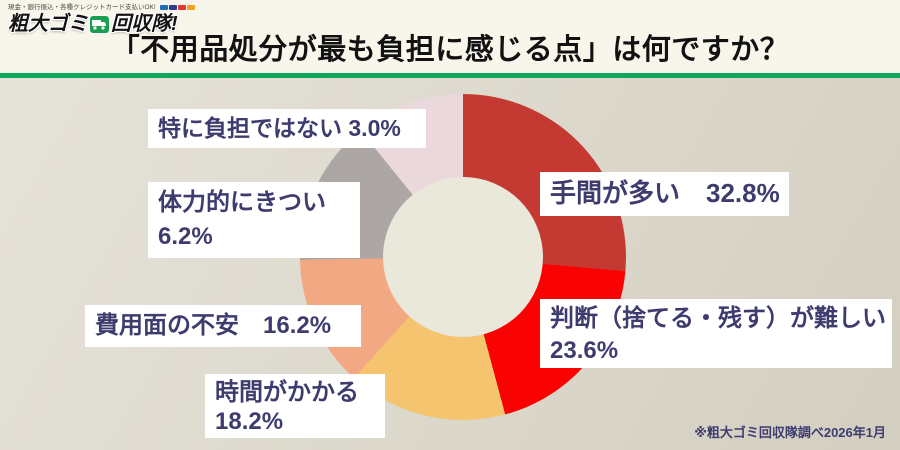 The width and height of the screenshot is (900, 450). Describe the element at coordinates (279, 128) in the screenshot. I see `callout-text: 特に負担ではない 3.0%` at that location.